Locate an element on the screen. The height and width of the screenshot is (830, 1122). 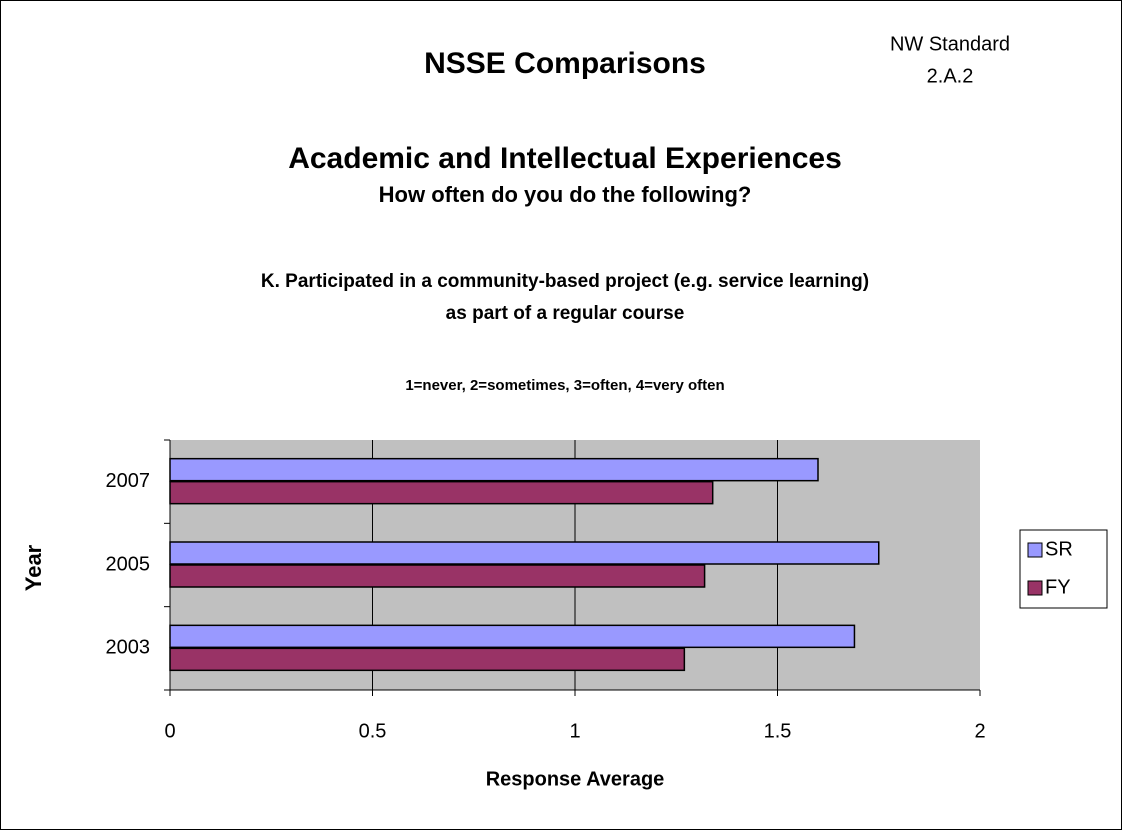
y-tick-label: 2007 is located at coordinates (128, 481).